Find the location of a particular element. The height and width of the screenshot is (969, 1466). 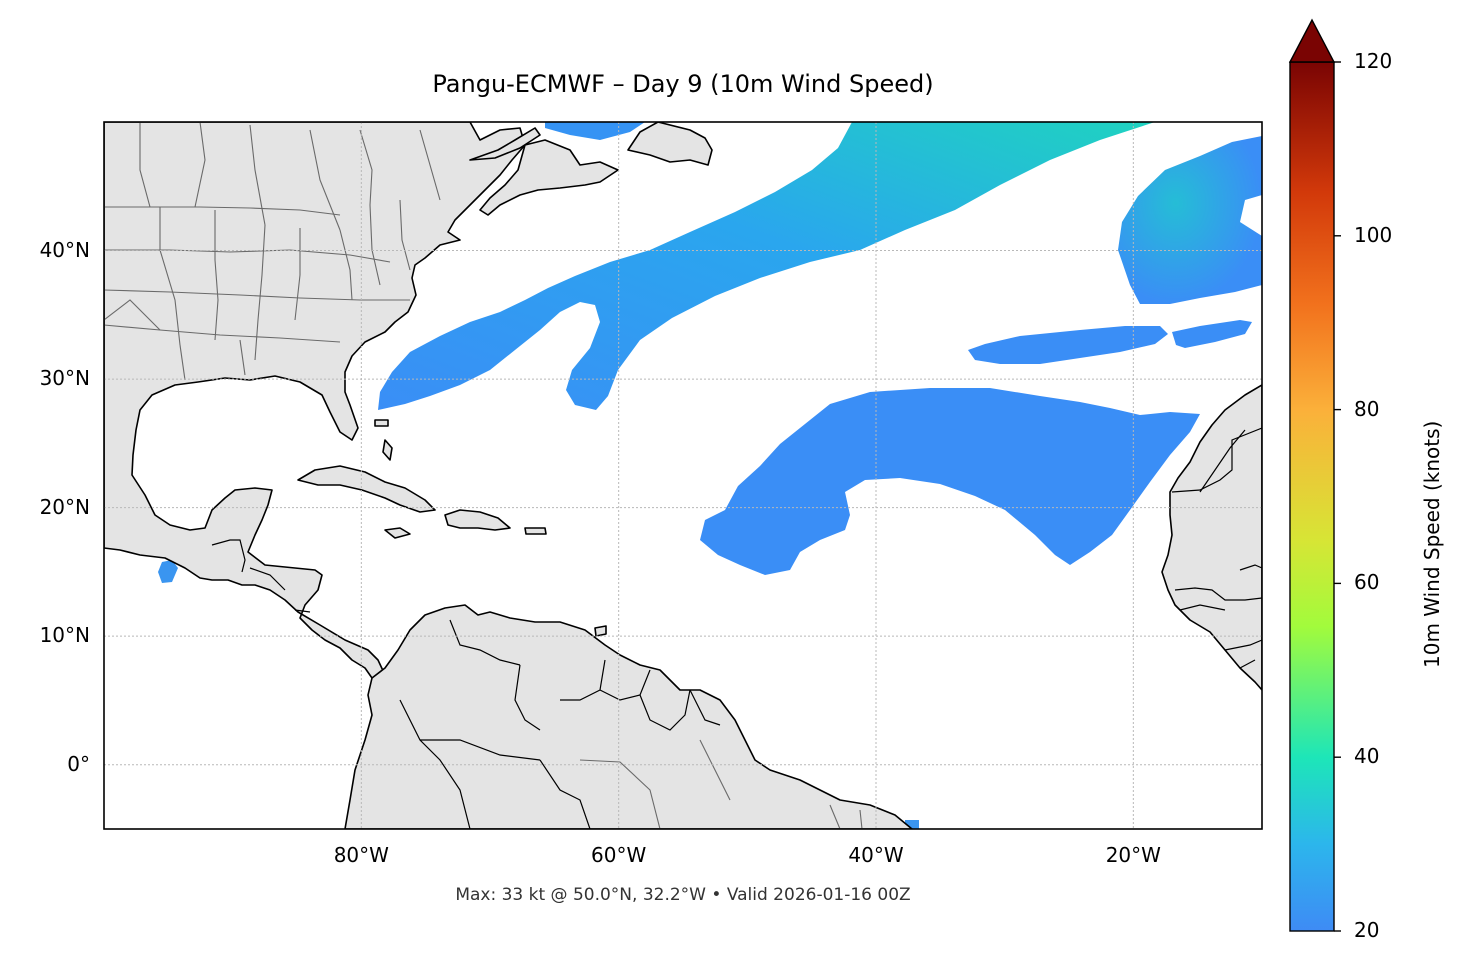

map-title: Pangu-ECMWF – Day 9 (10m Wind Speed) is located at coordinates (683, 84).